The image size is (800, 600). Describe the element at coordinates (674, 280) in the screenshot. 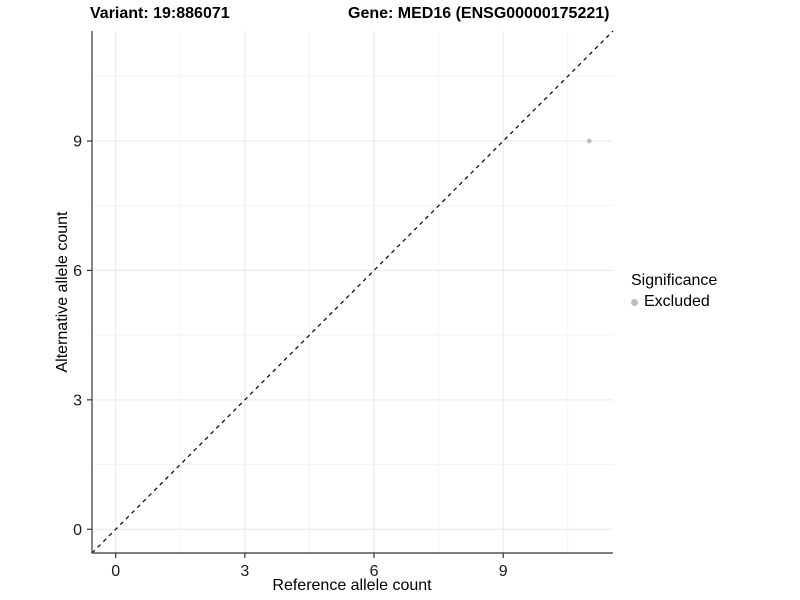

I see `legend-title: Significance` at that location.